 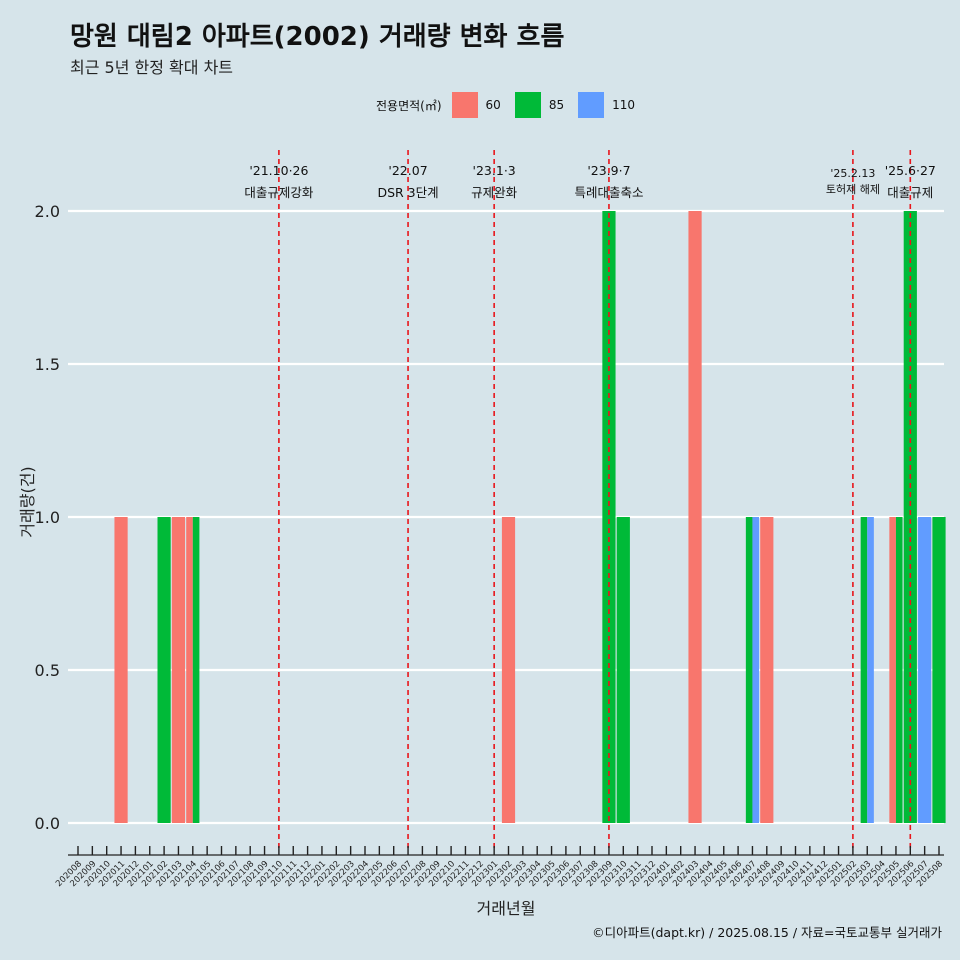 I want to click on event-label: 대출규제강화, so click(x=279, y=192).